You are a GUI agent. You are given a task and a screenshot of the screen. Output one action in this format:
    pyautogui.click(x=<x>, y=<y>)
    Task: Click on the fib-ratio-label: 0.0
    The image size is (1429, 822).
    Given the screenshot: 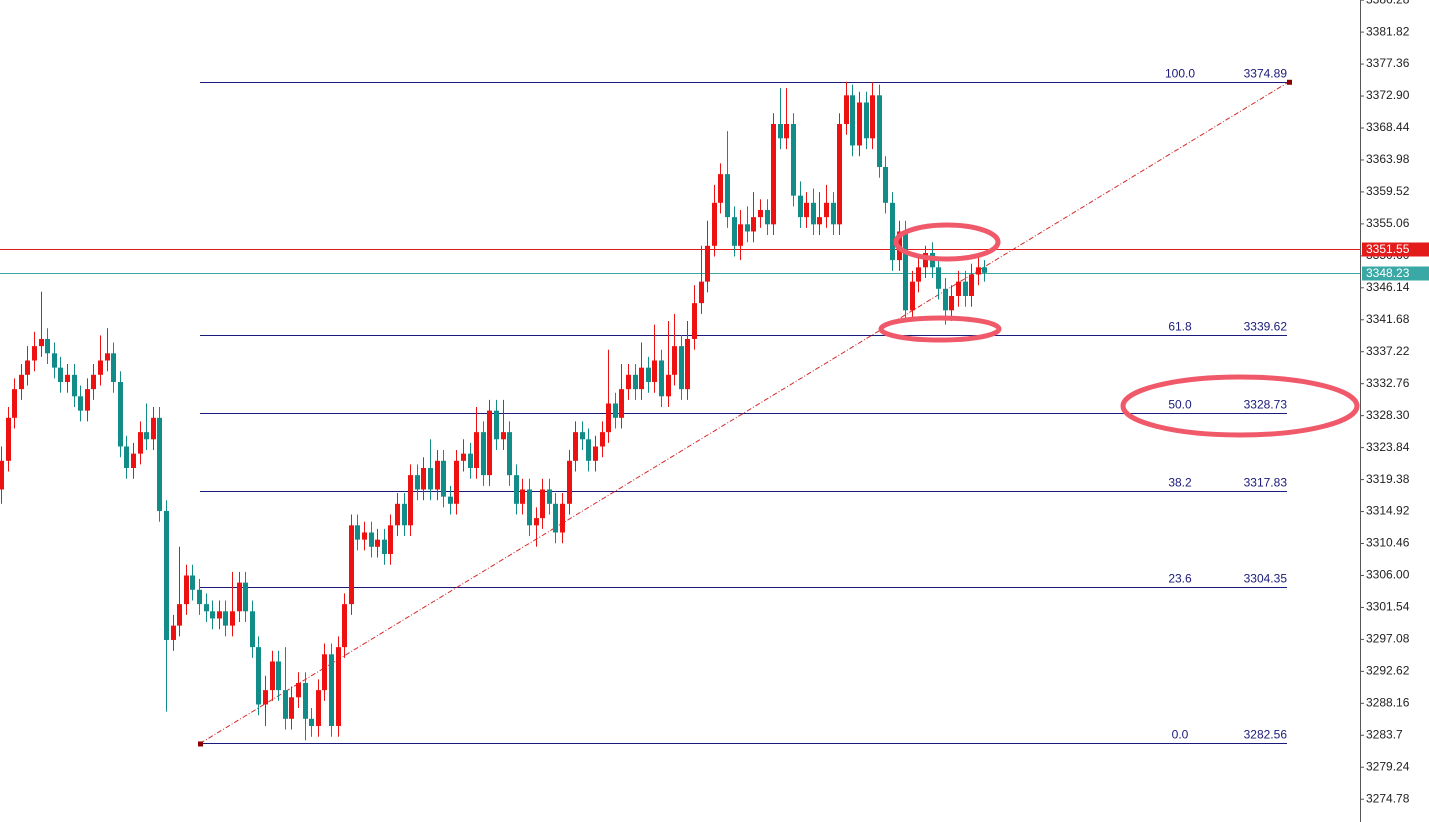 What is the action you would take?
    pyautogui.click(x=1180, y=735)
    